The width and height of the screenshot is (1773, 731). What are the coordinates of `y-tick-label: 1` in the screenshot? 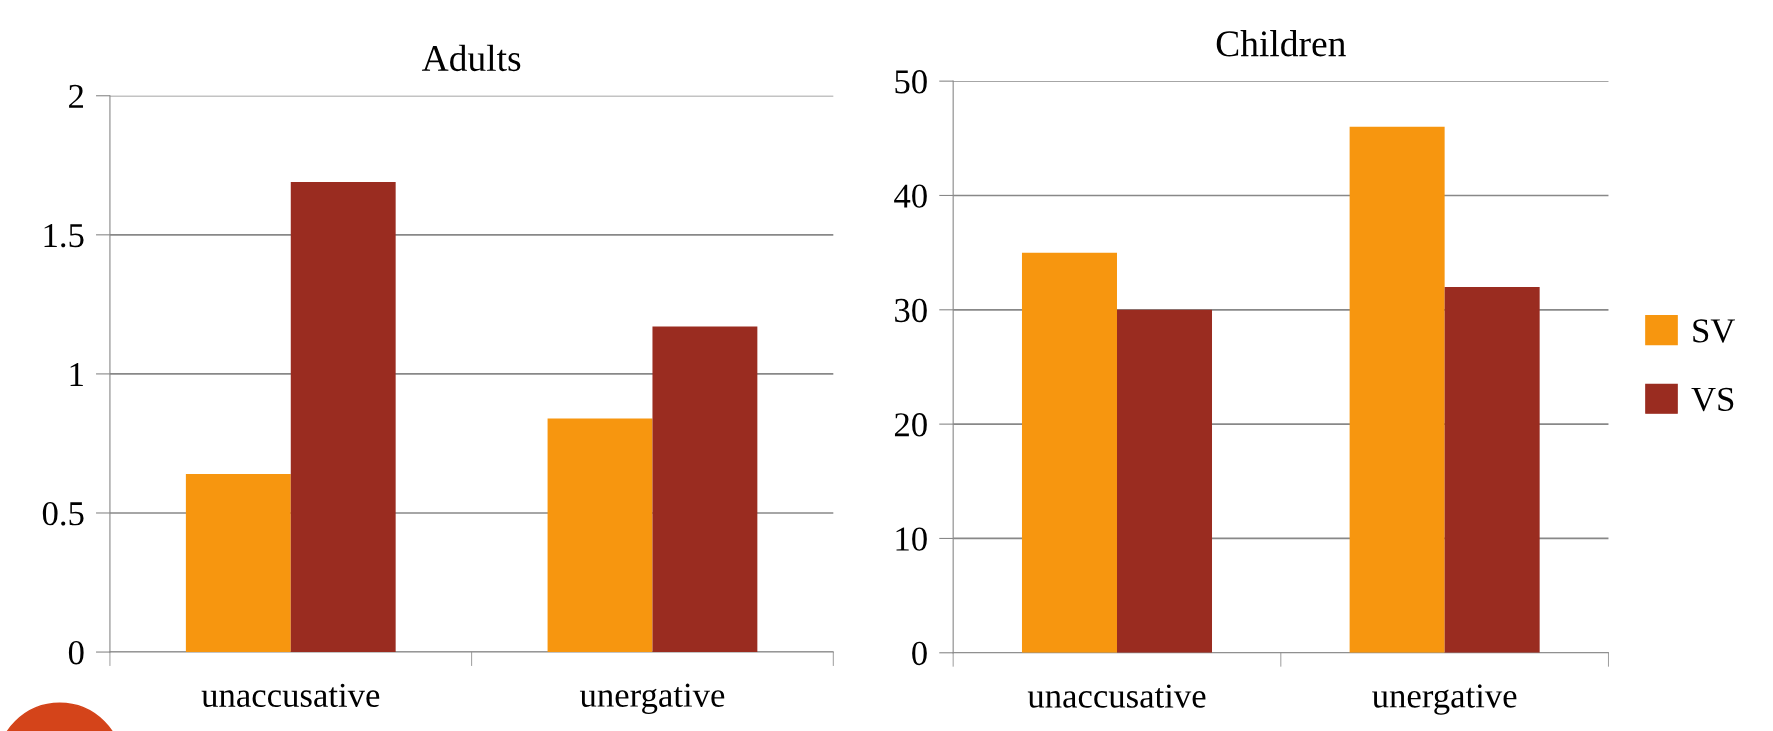 It's located at (76, 374).